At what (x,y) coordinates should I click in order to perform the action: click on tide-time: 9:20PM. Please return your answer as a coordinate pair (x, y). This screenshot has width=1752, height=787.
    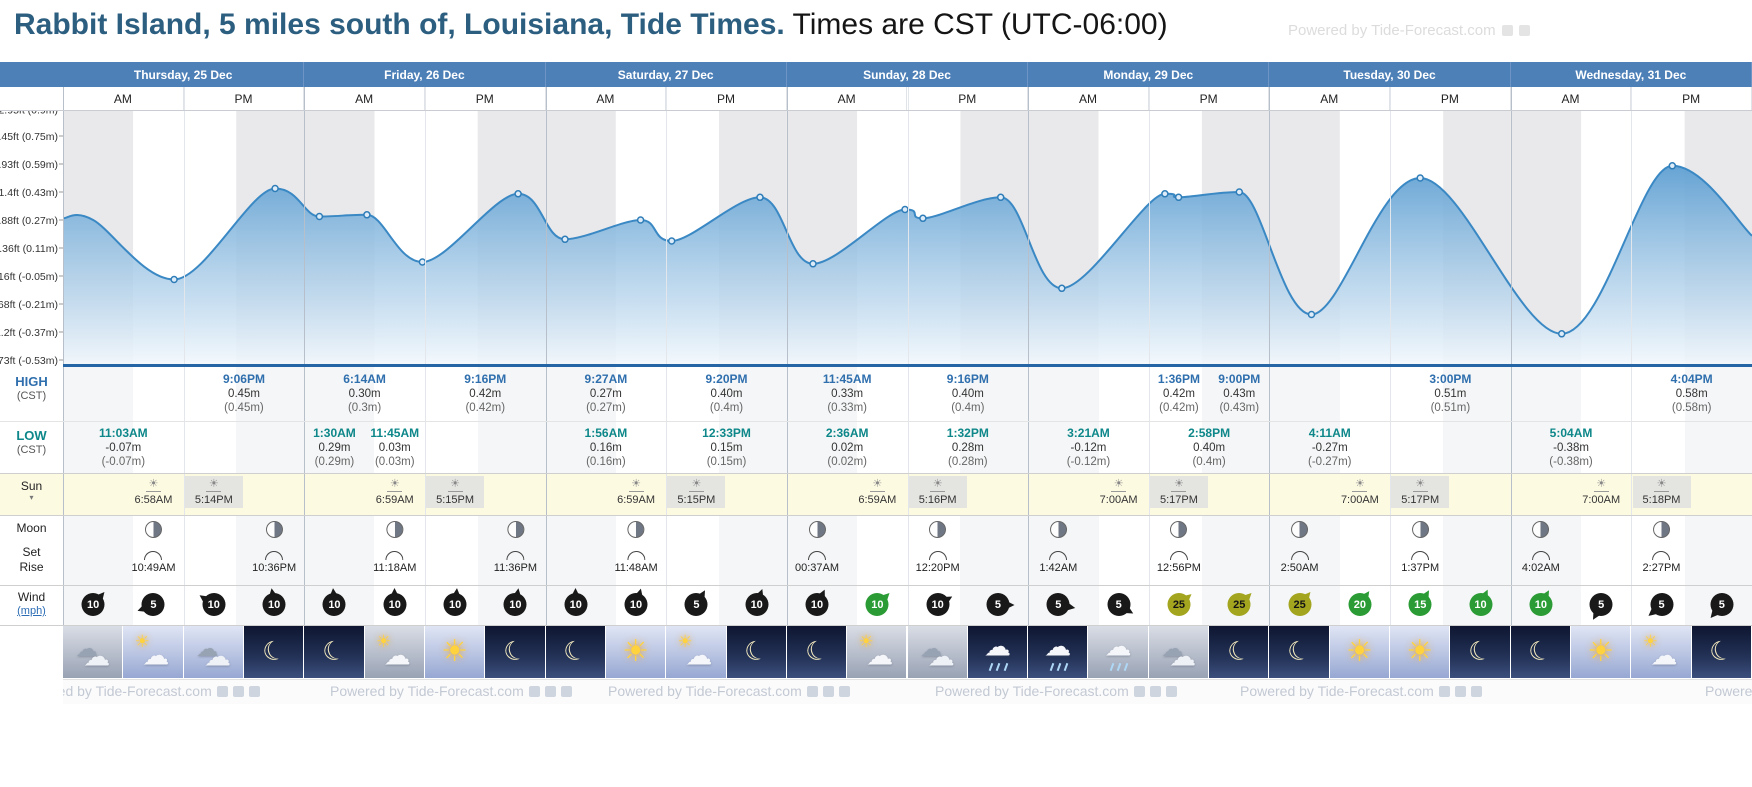
    Looking at the image, I should click on (726, 379).